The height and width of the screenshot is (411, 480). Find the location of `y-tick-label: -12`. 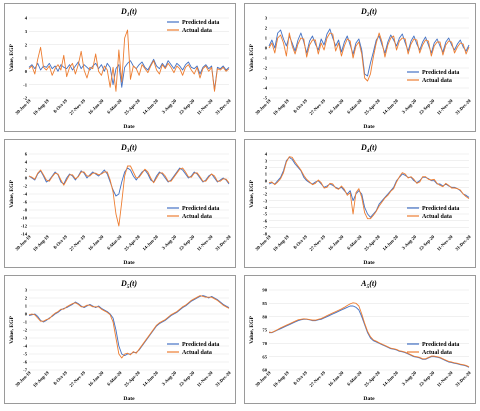

y-tick-label: -12 is located at coordinates (24, 226).